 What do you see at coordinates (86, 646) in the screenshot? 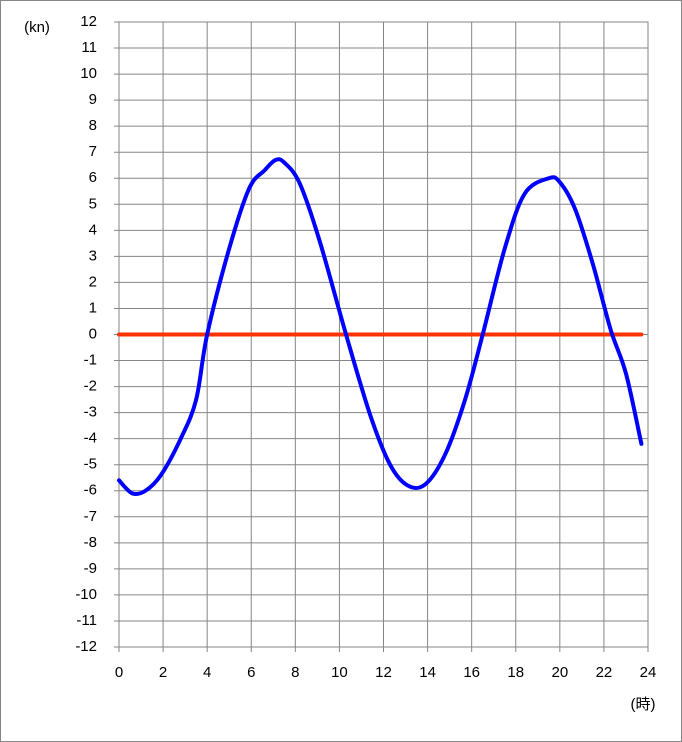
I see `y-tick-label: -12` at bounding box center [86, 646].